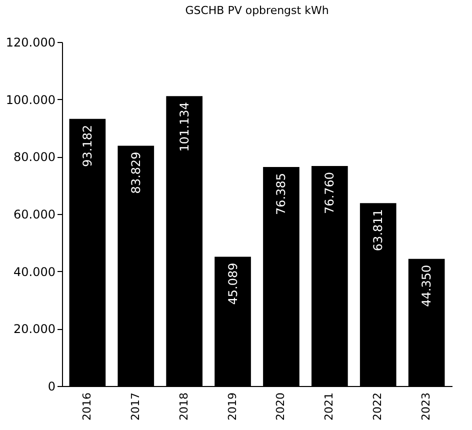 The width and height of the screenshot is (472, 430). Describe the element at coordinates (329, 193) in the screenshot. I see `data-label: 76.760` at that location.